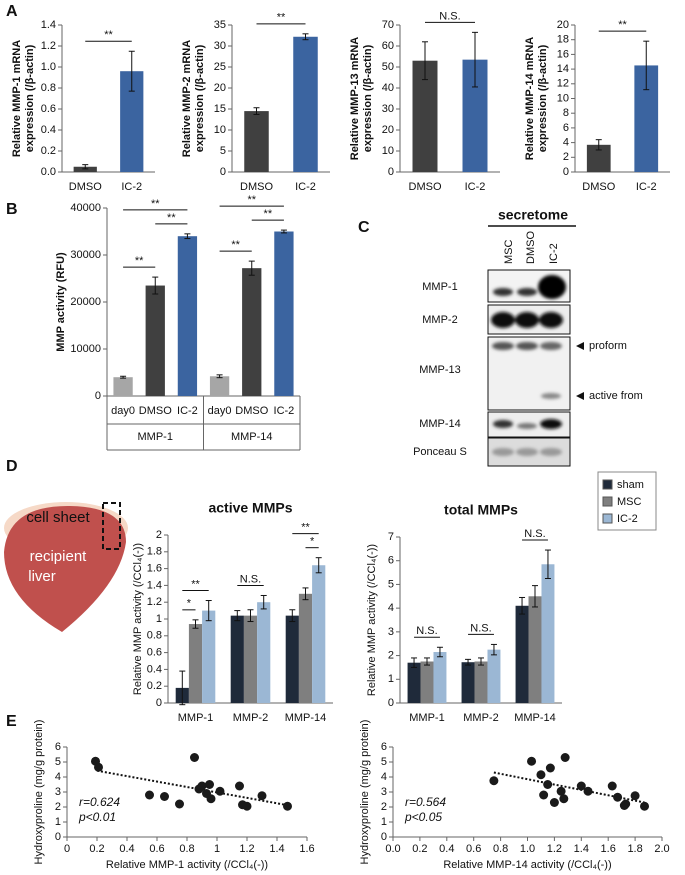 This screenshot has height=875, width=685. Describe the element at coordinates (440, 424) in the screenshot. I see `row-label: MMP-14` at that location.